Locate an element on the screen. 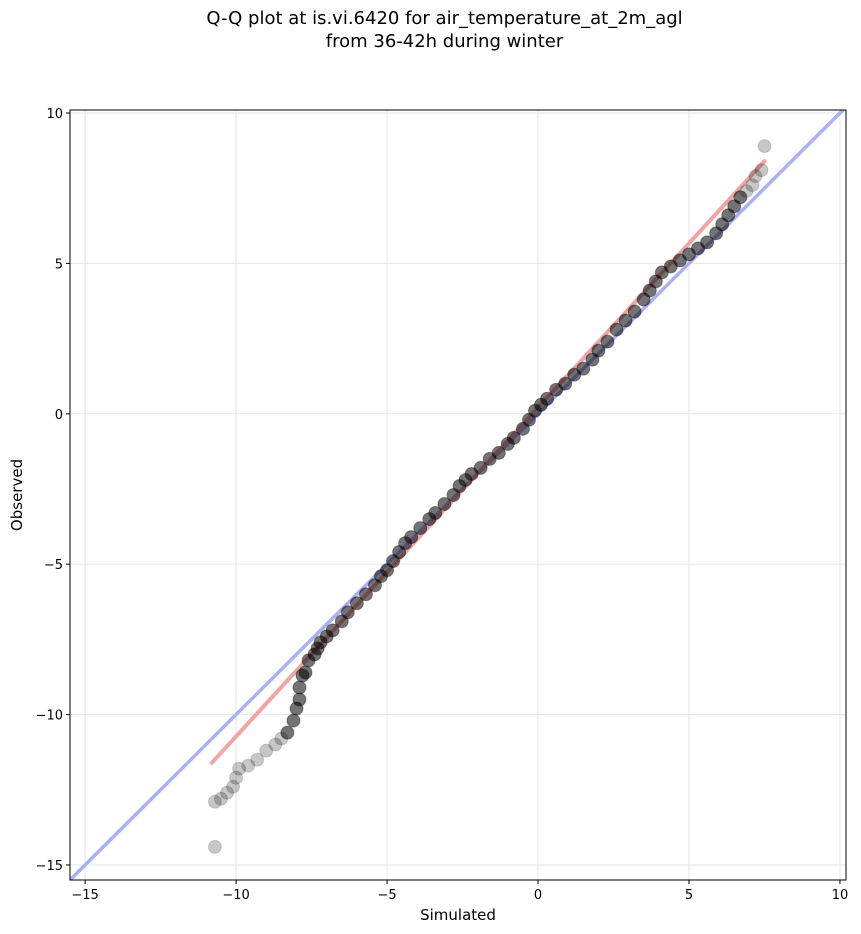  y-tick-label: −15 is located at coordinates (49, 866).